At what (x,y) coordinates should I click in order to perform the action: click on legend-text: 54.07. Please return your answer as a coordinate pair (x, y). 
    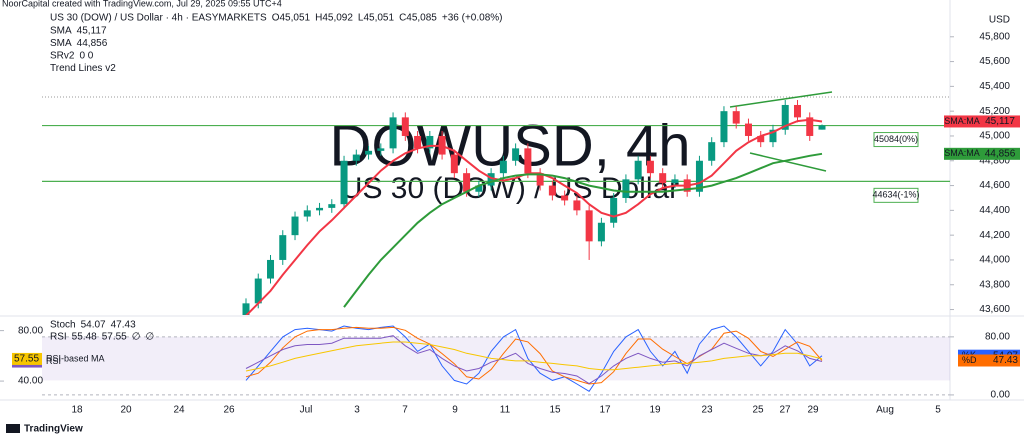
    Looking at the image, I should click on (93, 325).